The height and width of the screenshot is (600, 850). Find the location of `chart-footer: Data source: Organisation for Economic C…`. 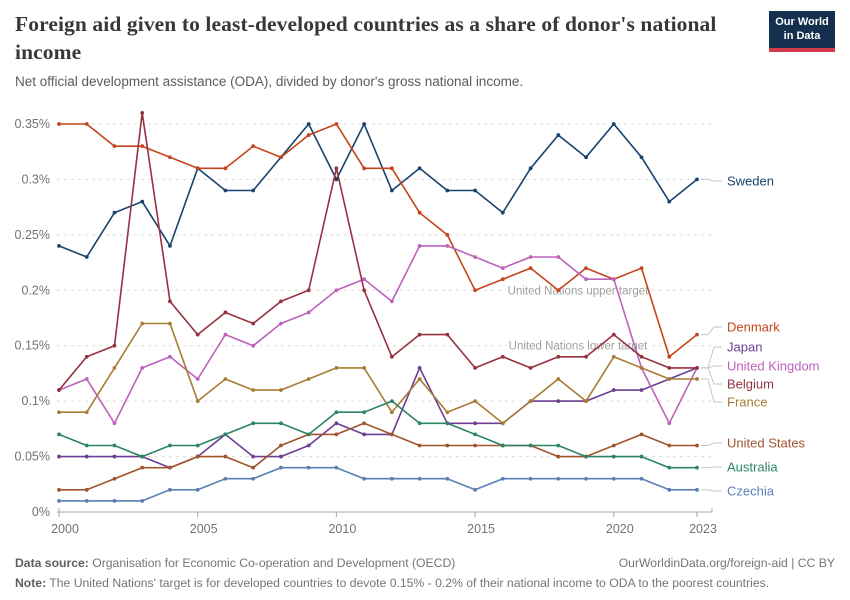

chart-footer: Data source: Organisation for Economic C… is located at coordinates (425, 573).